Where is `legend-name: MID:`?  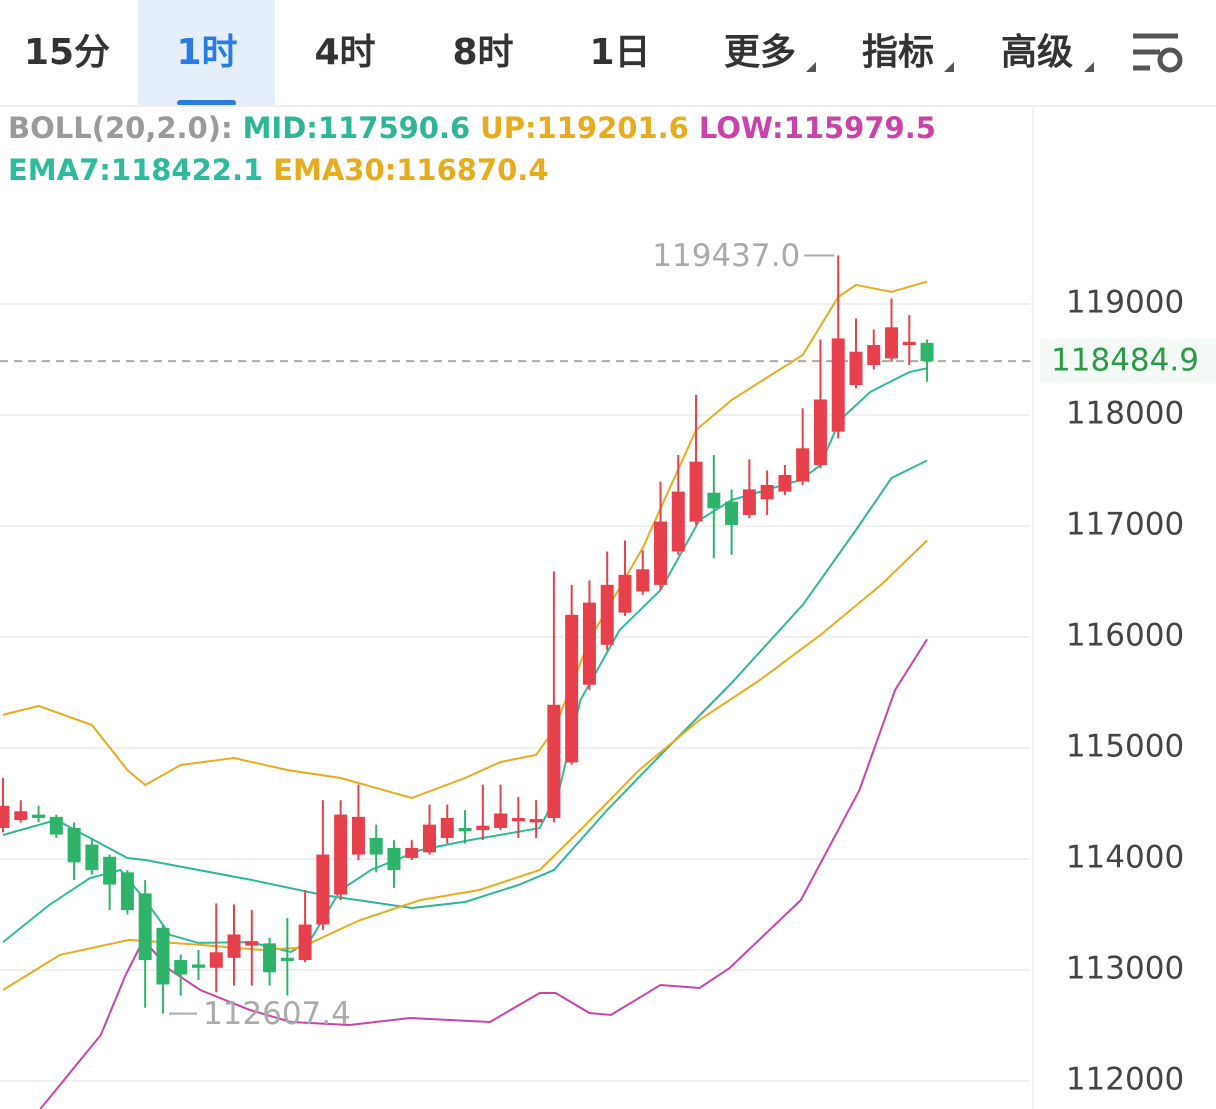
legend-name: MID: is located at coordinates (280, 128).